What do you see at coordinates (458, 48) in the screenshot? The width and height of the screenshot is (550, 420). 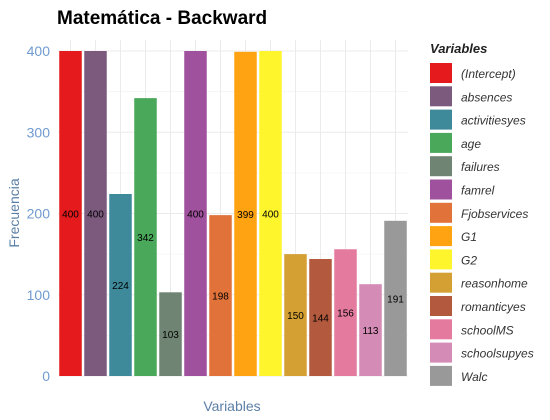 I see `legend-title: Variables` at bounding box center [458, 48].